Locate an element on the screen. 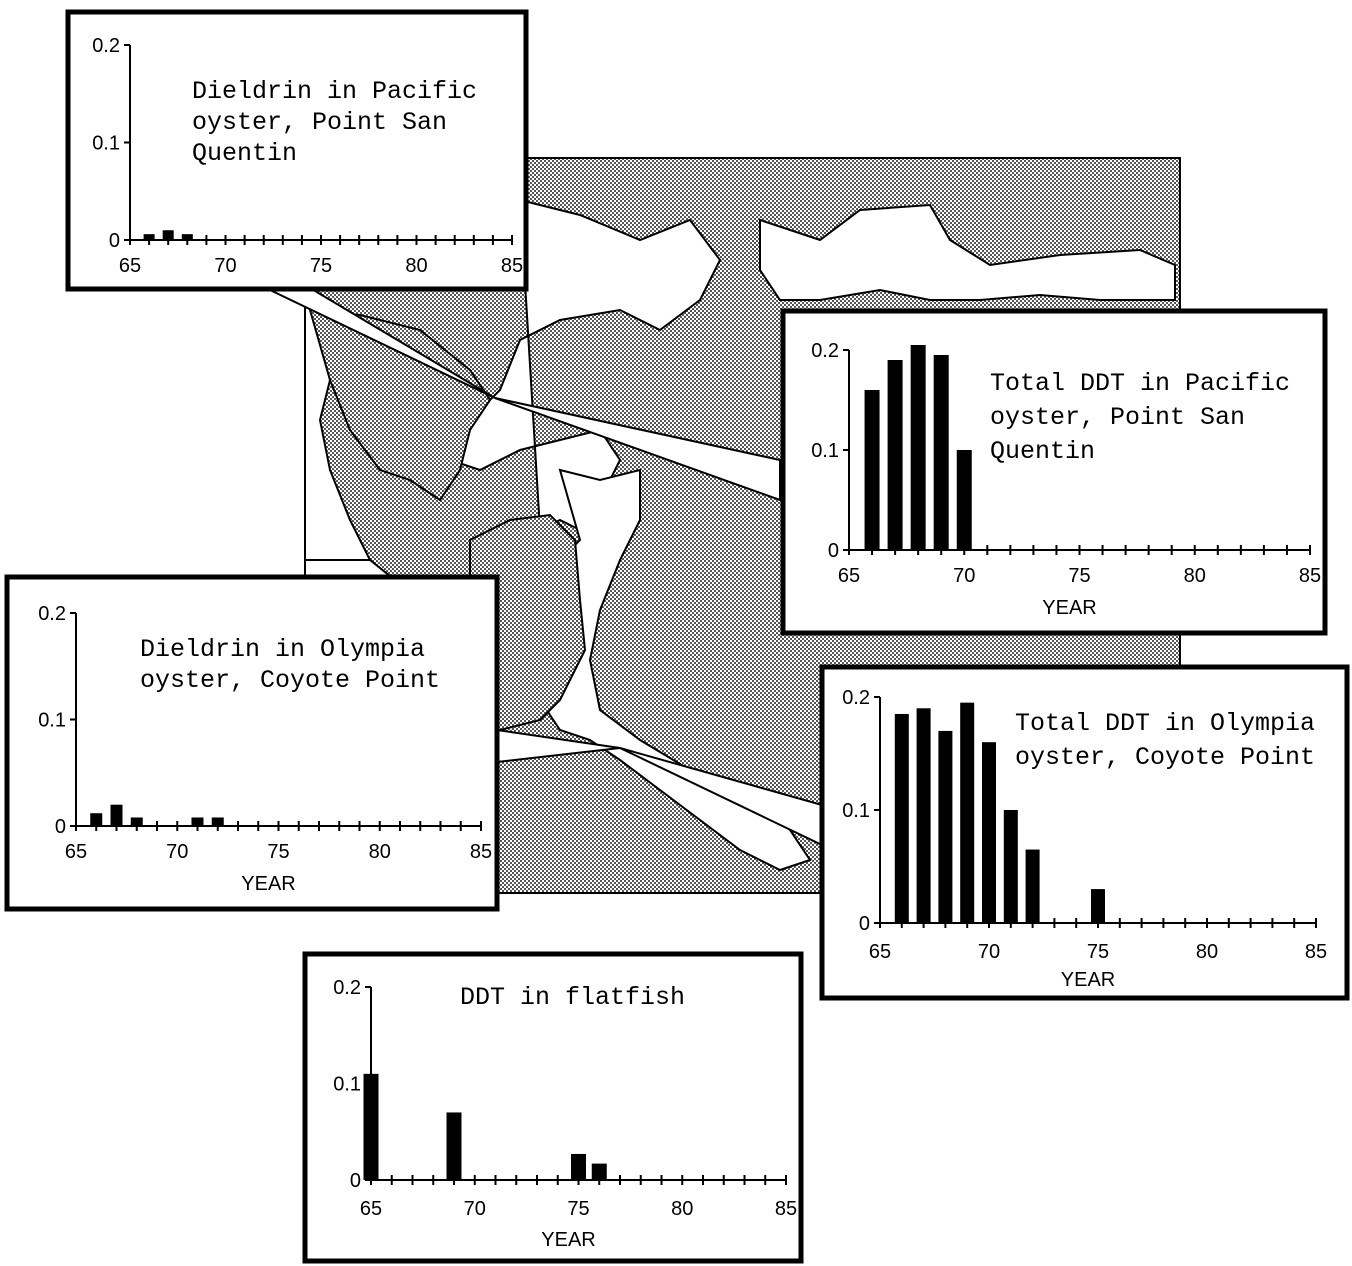 Image resolution: width=1352 pixels, height=1266 pixels. chart-title-line: DDT in flatfish is located at coordinates (572, 997).